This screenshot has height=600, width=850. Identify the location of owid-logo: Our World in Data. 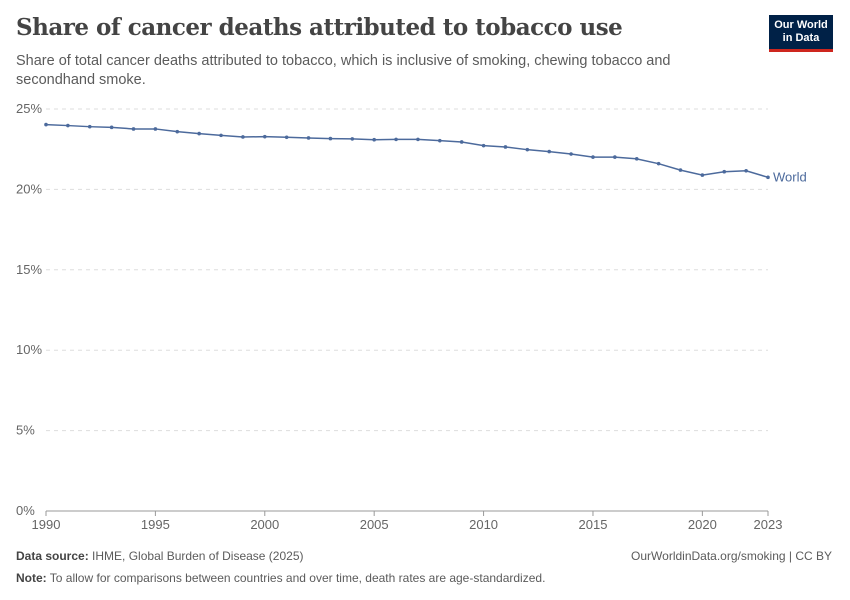
(801, 33).